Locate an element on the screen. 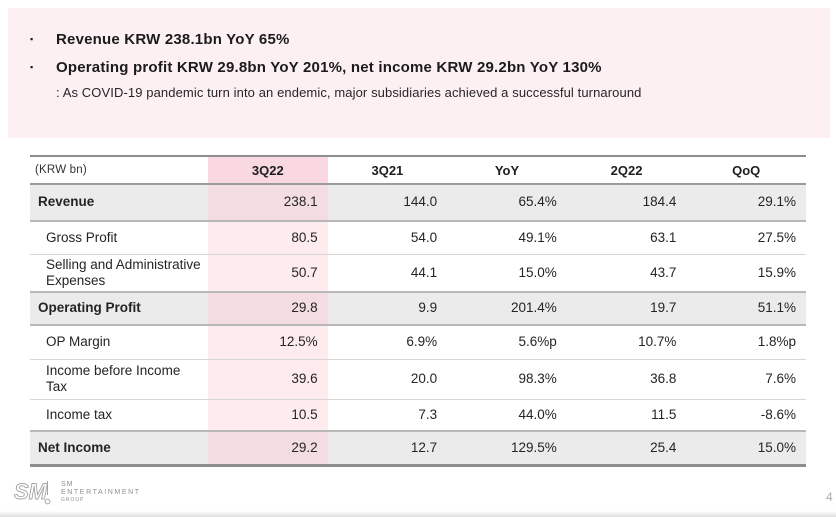 This screenshot has height=517, width=836. table-row-revenue: Revenue 238.1 144.0 65.4% 184.4 29.1% is located at coordinates (418, 202).